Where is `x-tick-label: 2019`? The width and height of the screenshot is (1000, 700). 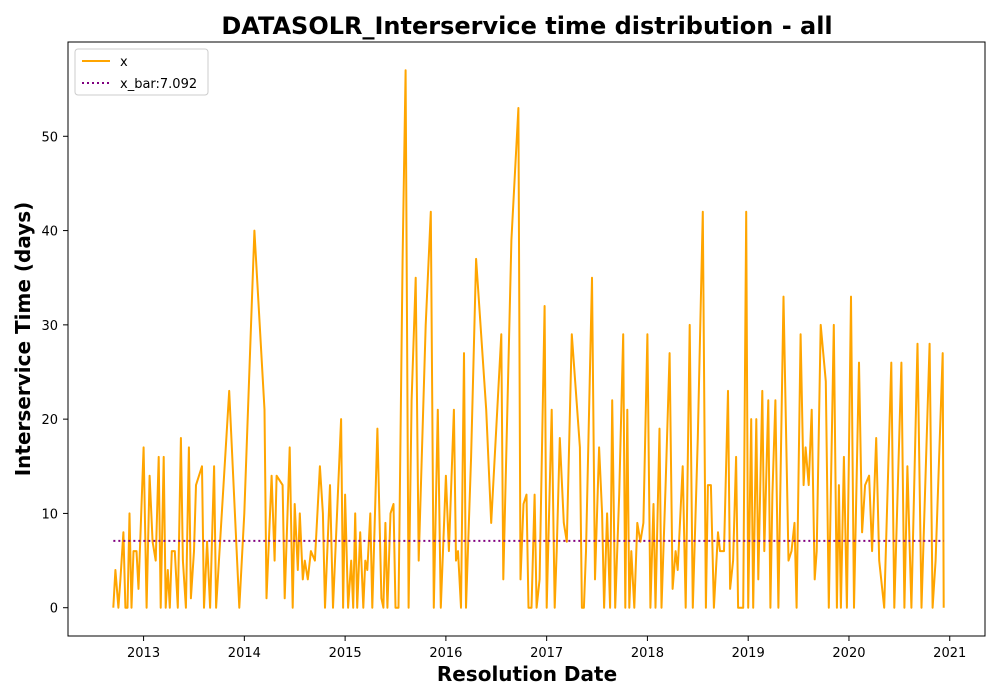
x-tick-label: 2019 is located at coordinates (748, 653).